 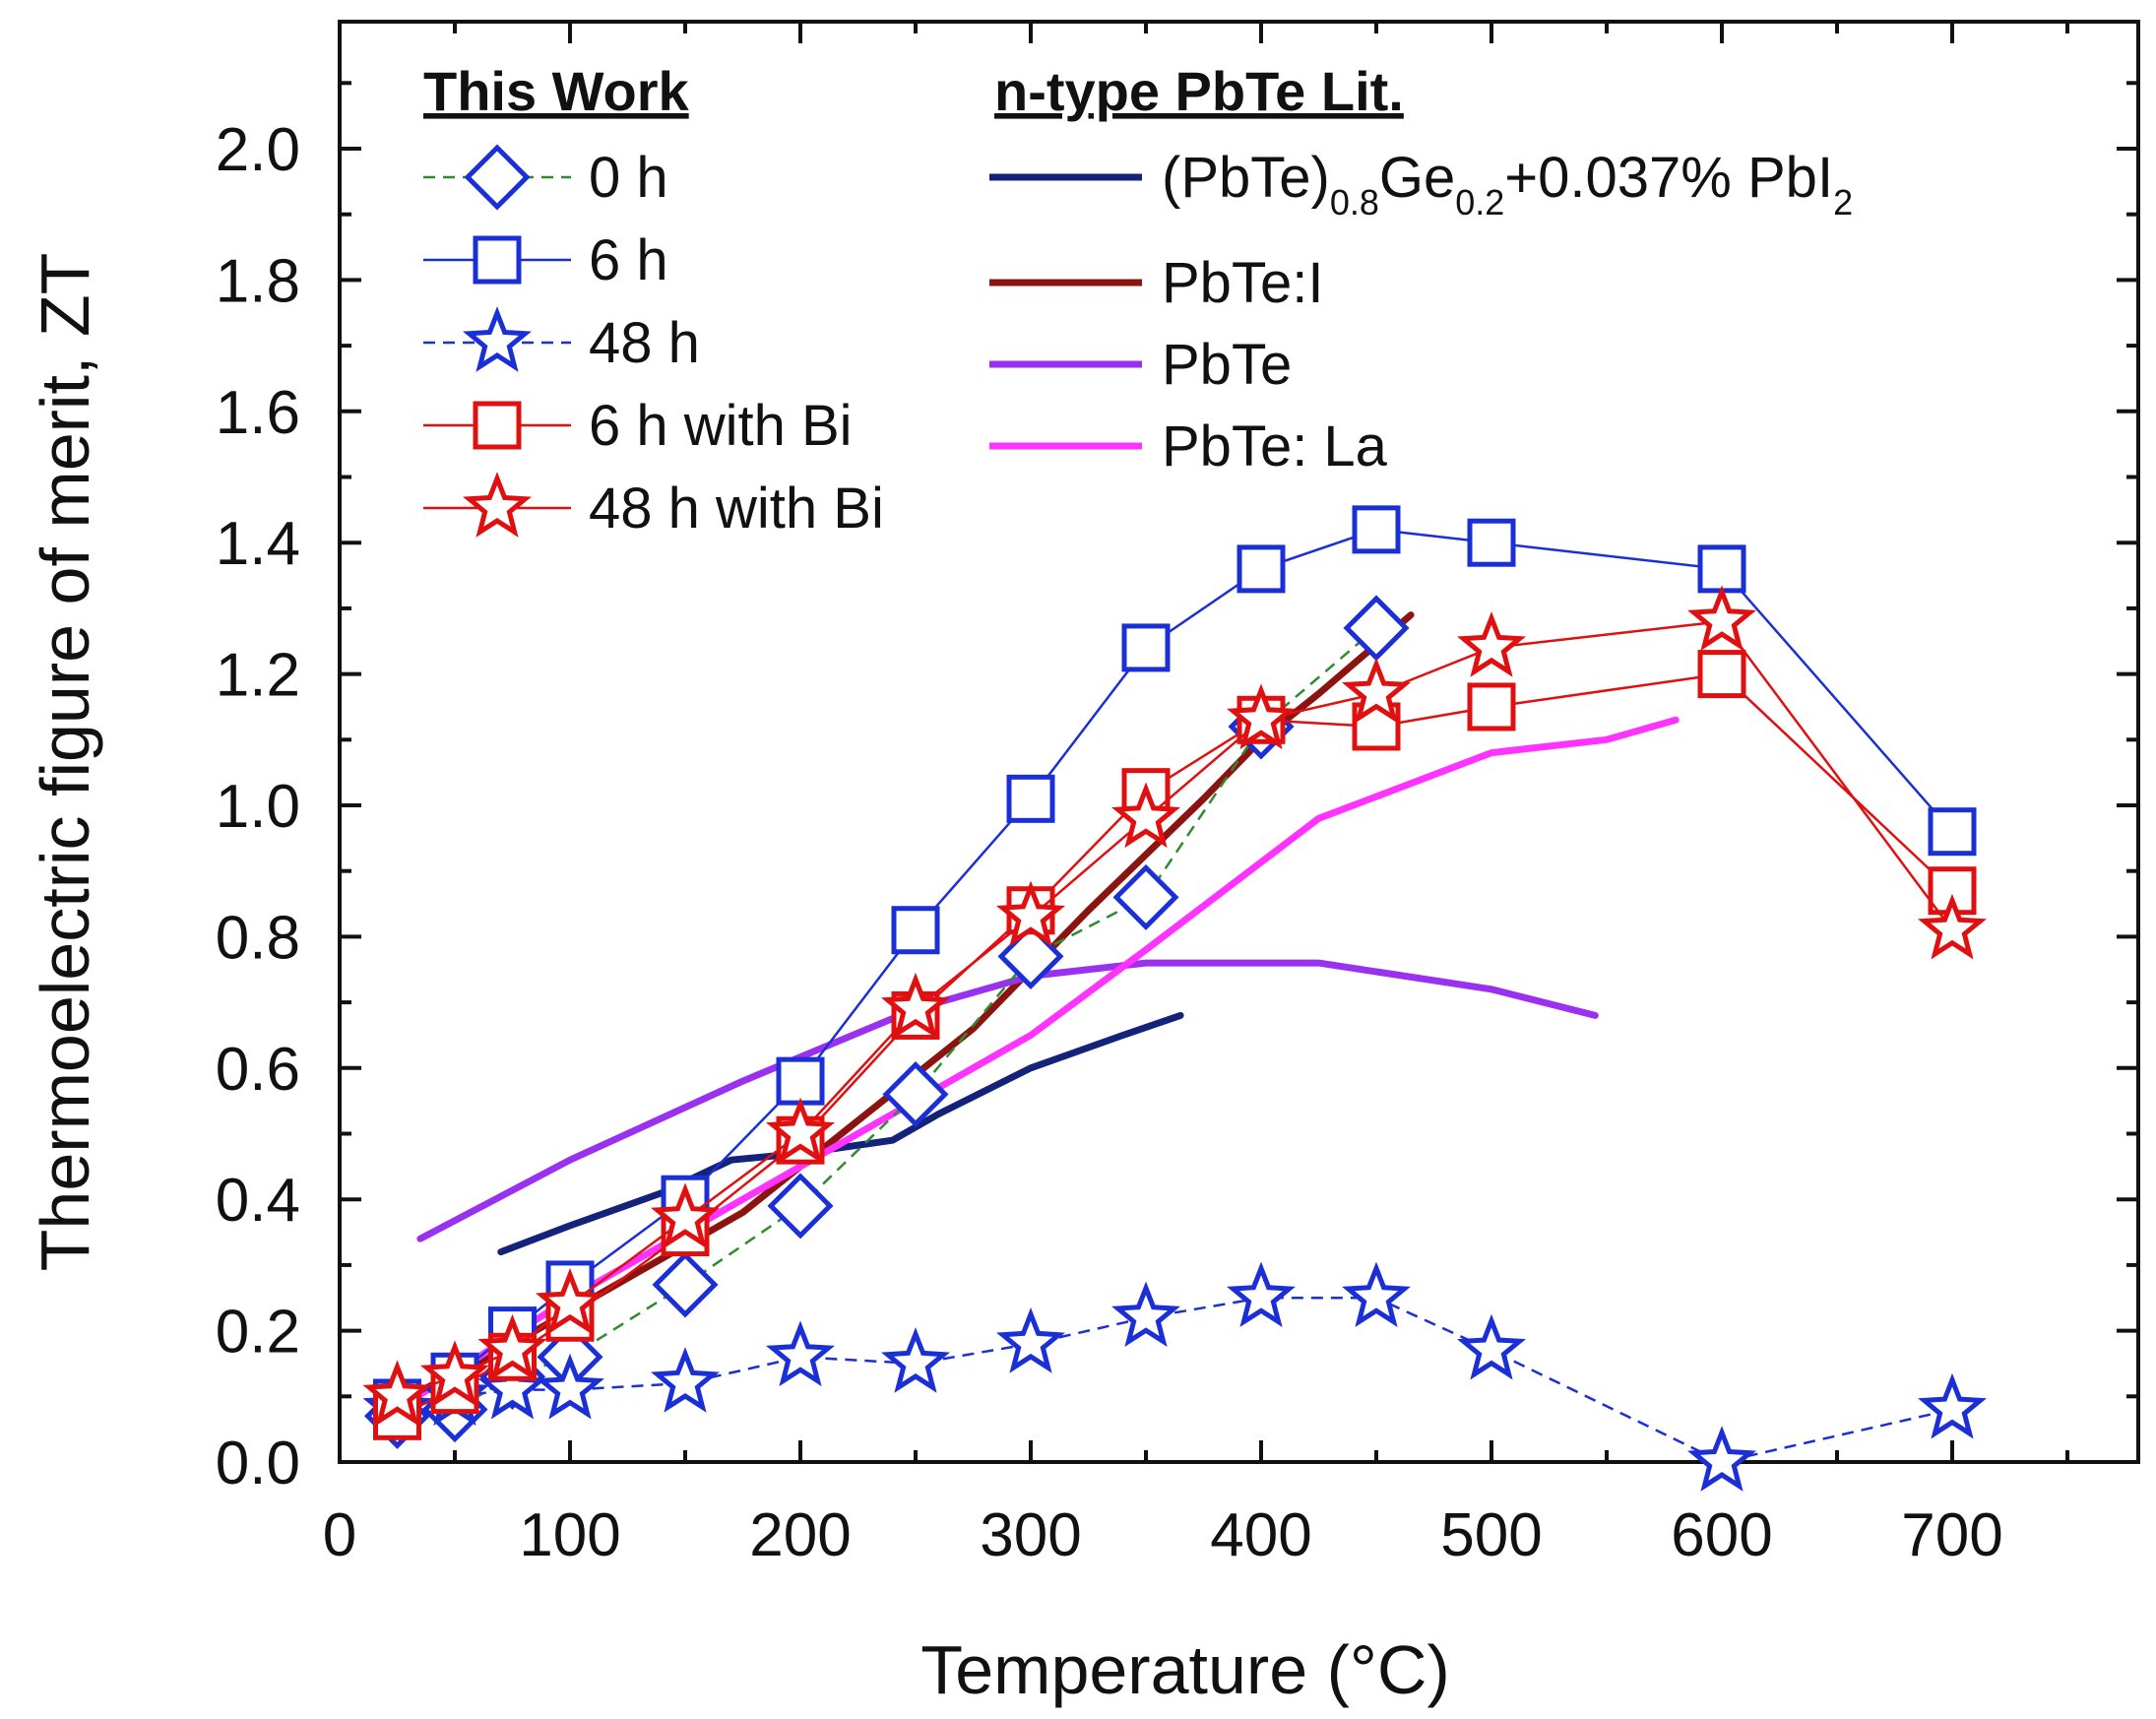 I want to click on x-tick-label: 300, so click(x=1031, y=1535).